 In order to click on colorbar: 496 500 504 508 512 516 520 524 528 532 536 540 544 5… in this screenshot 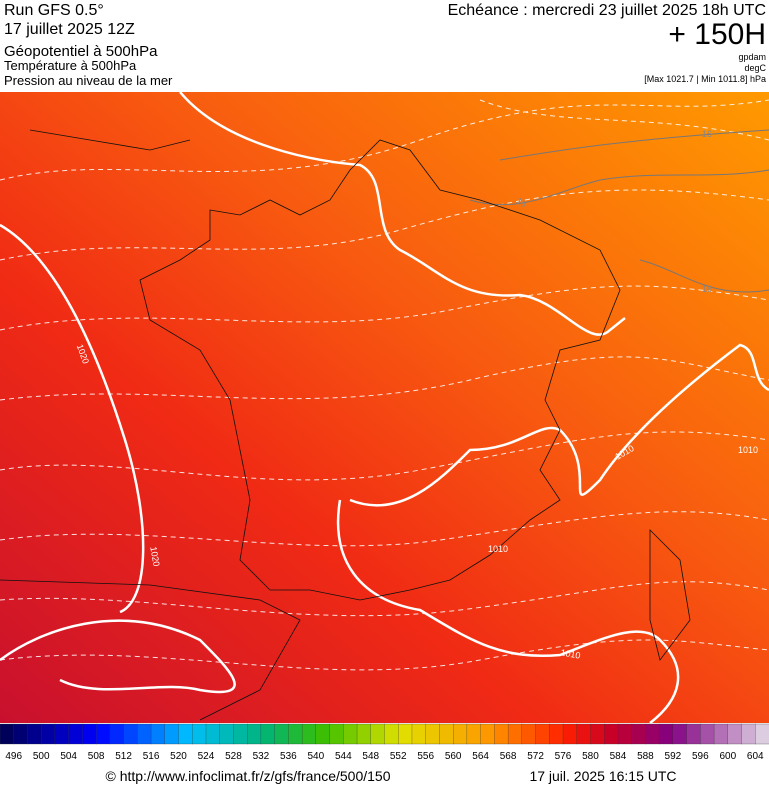, I will do `click(384, 742)`.